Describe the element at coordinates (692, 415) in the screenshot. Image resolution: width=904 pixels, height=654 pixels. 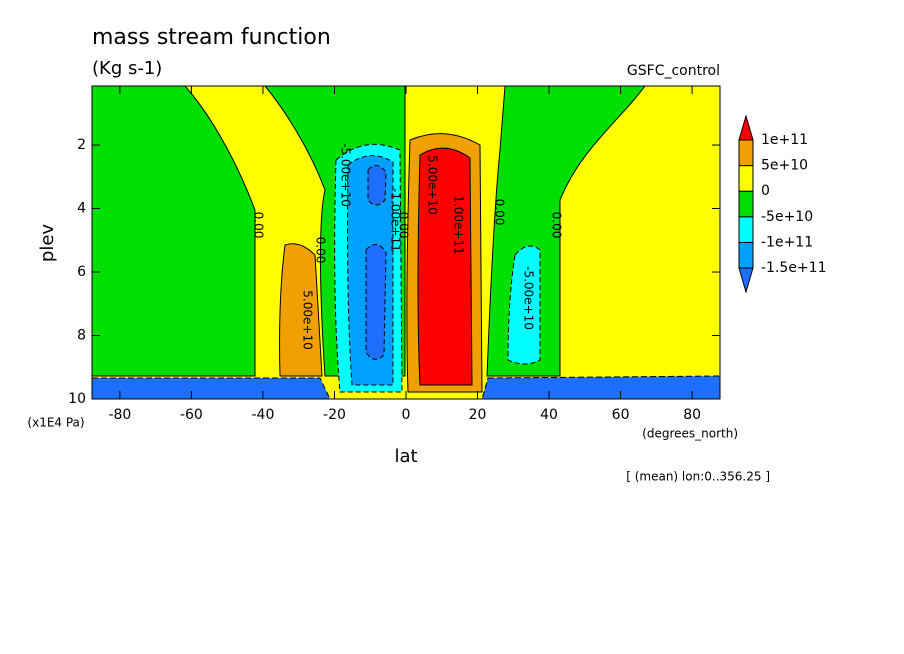
I see `x-tick-label: 80` at that location.